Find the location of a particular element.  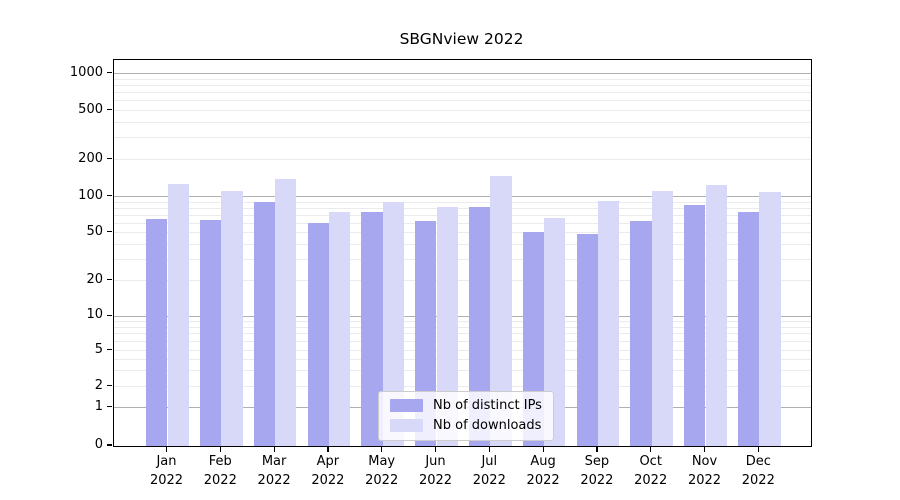

legend-swatch-distinct-ips is located at coordinates (406, 405).